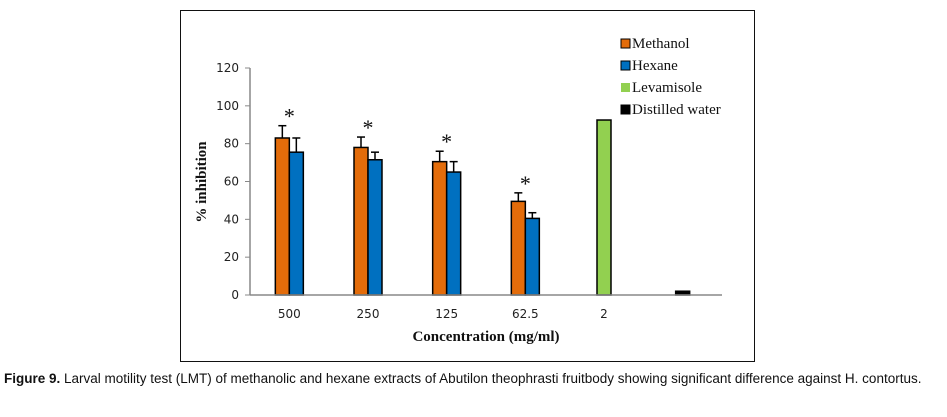 The width and height of the screenshot is (947, 417). Describe the element at coordinates (525, 314) in the screenshot. I see `x-tick-label: 62.5` at that location.